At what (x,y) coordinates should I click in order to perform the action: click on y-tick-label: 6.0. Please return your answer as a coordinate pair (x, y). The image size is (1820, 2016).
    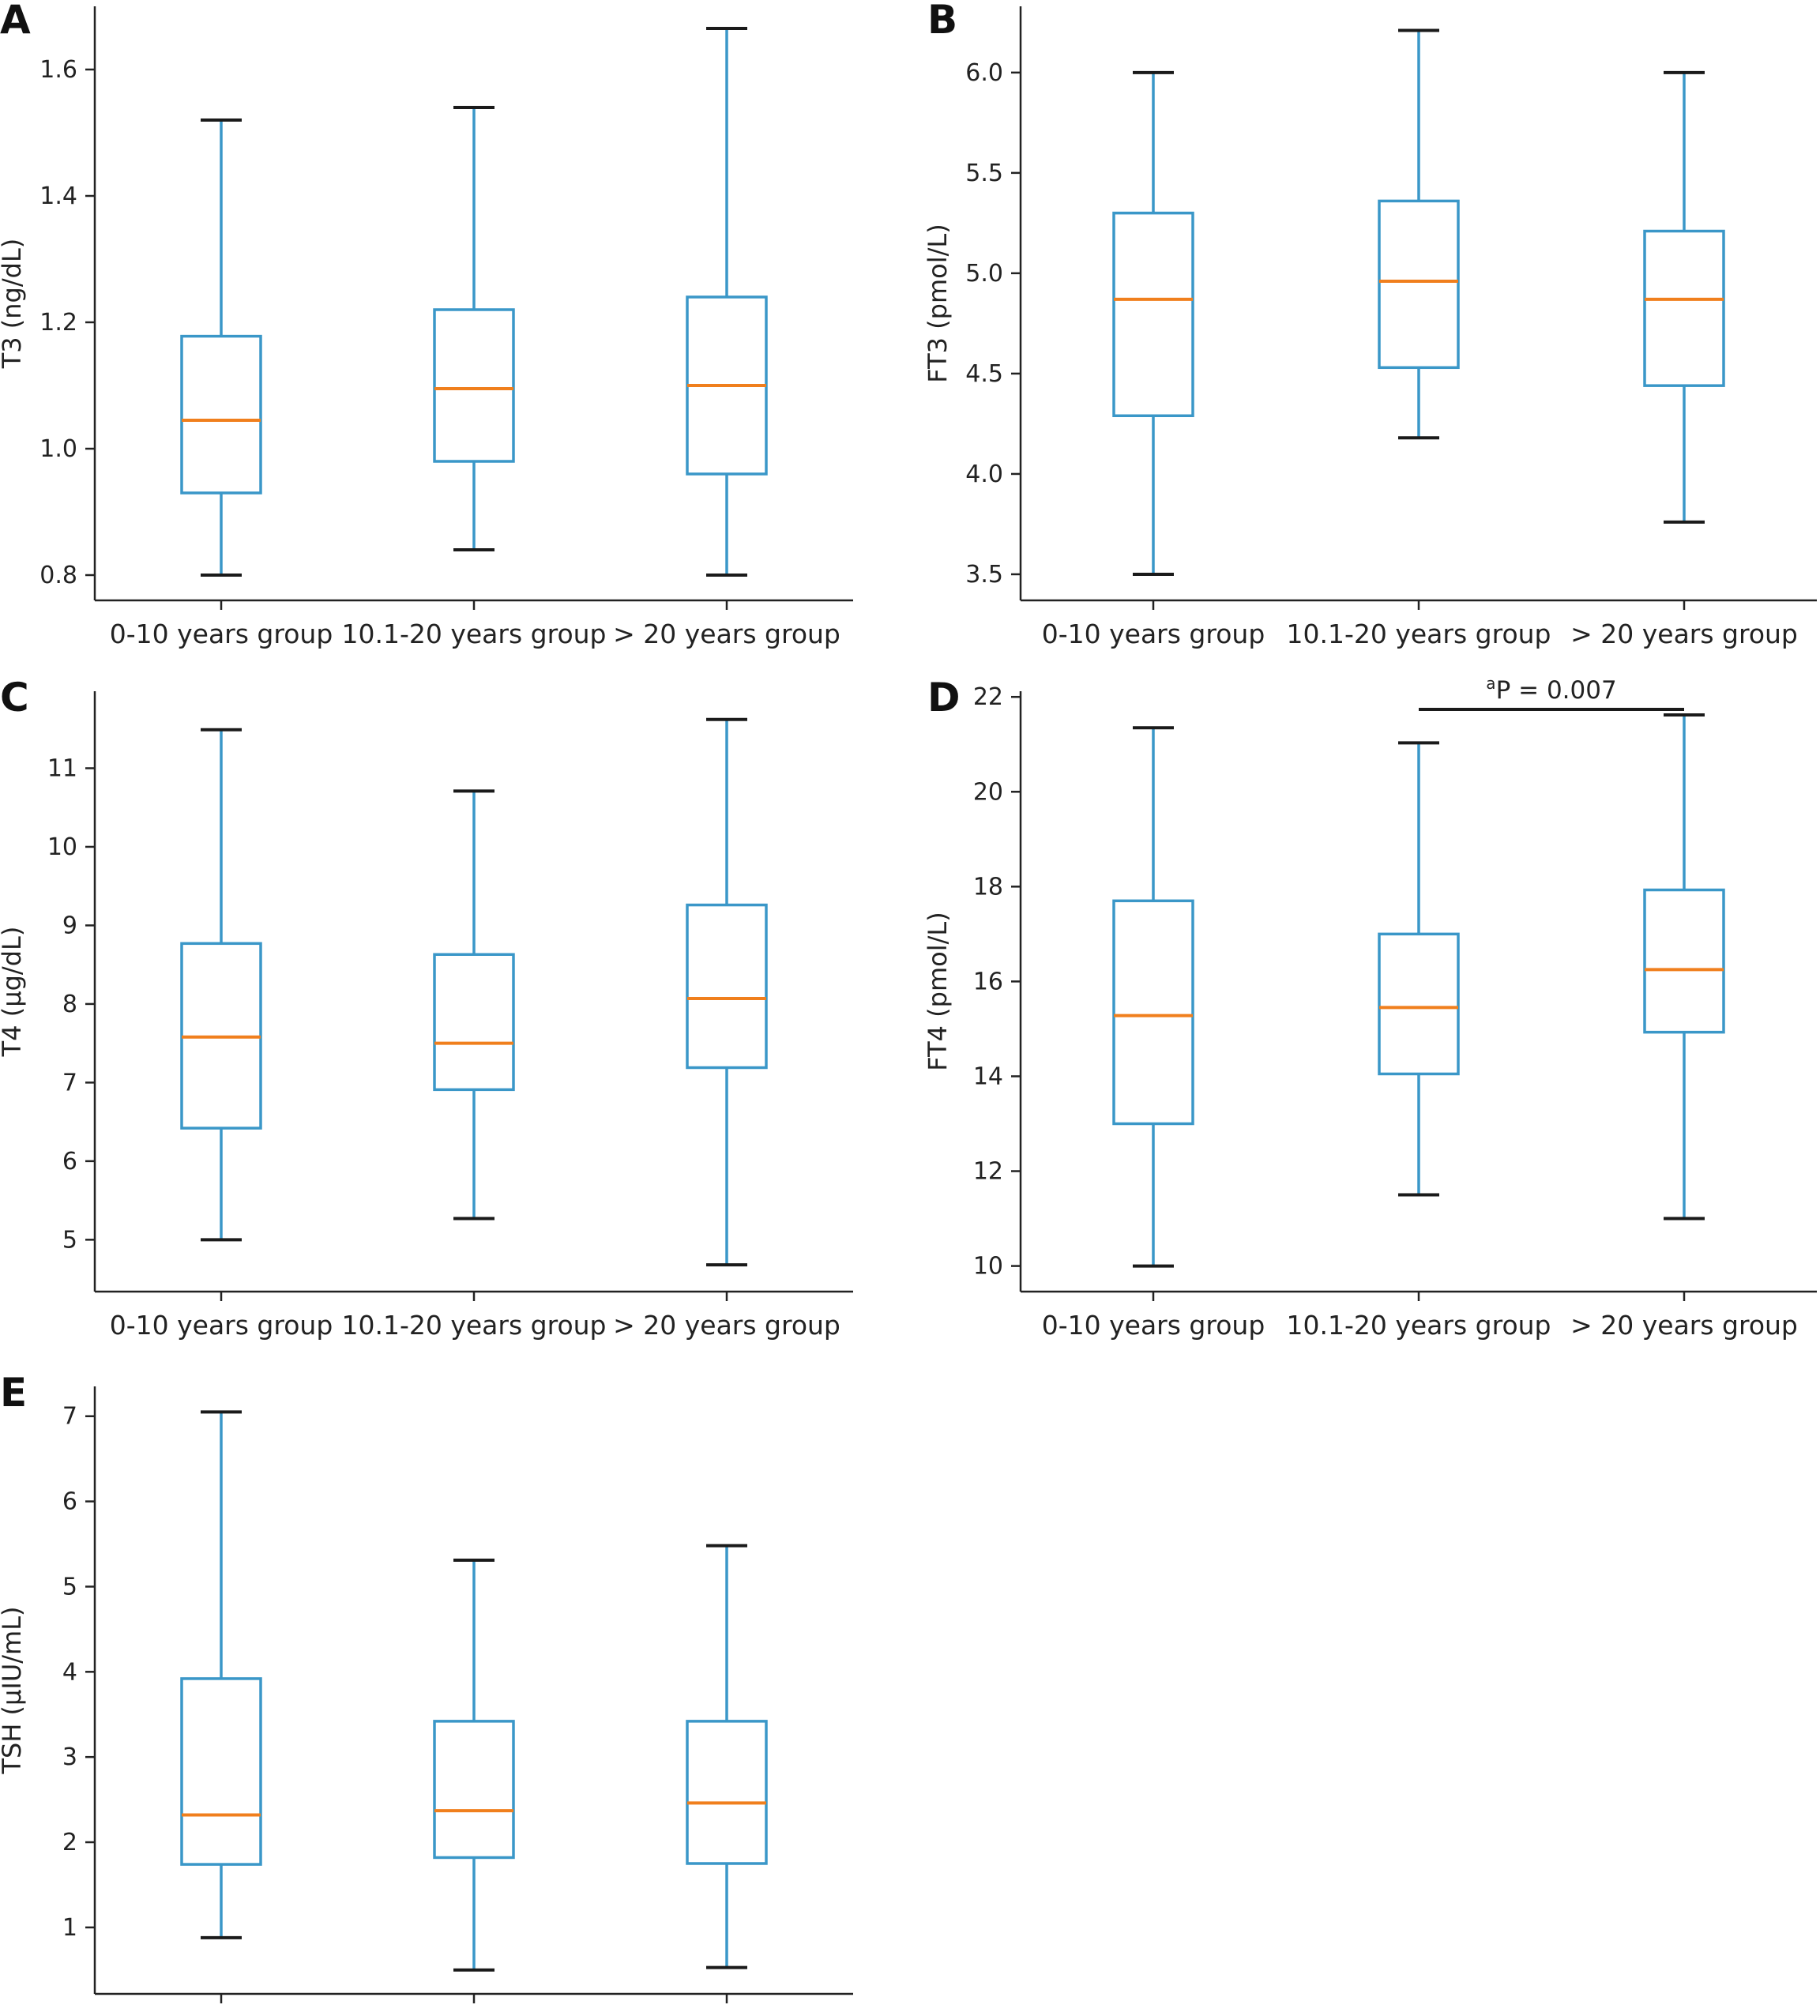
    Looking at the image, I should click on (984, 73).